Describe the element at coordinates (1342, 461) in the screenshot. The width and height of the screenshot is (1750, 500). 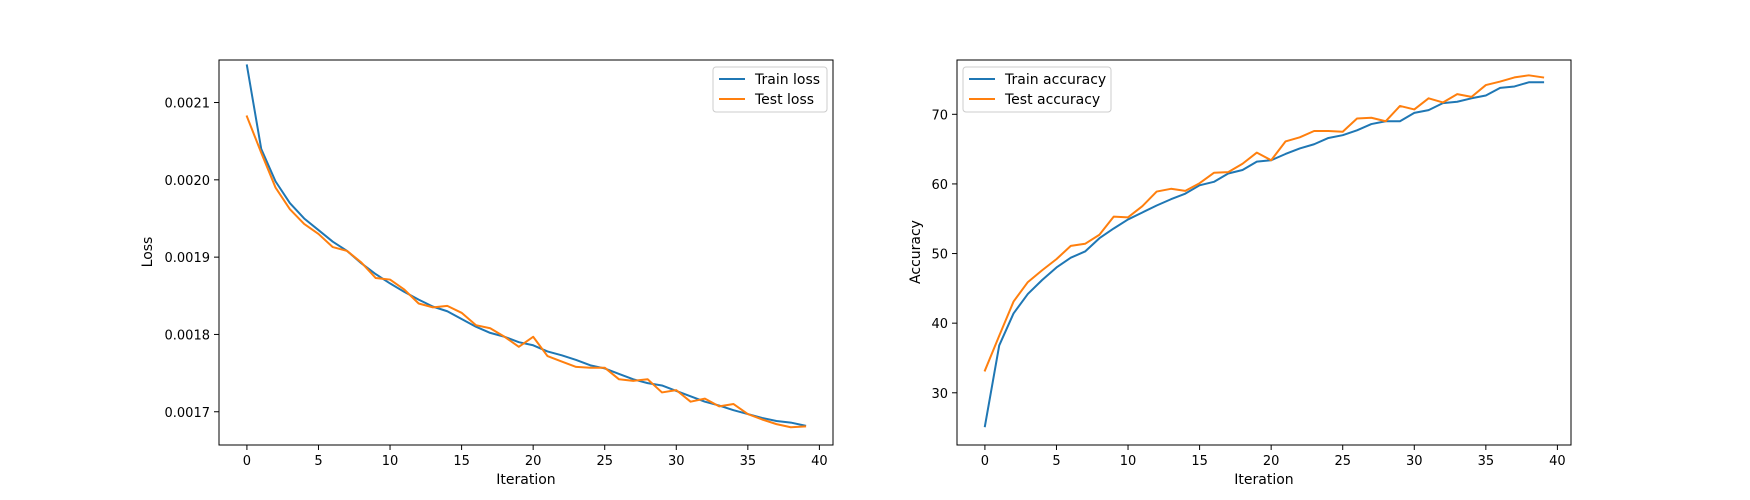
I see `accuracy-x-tick-label: 25` at that location.